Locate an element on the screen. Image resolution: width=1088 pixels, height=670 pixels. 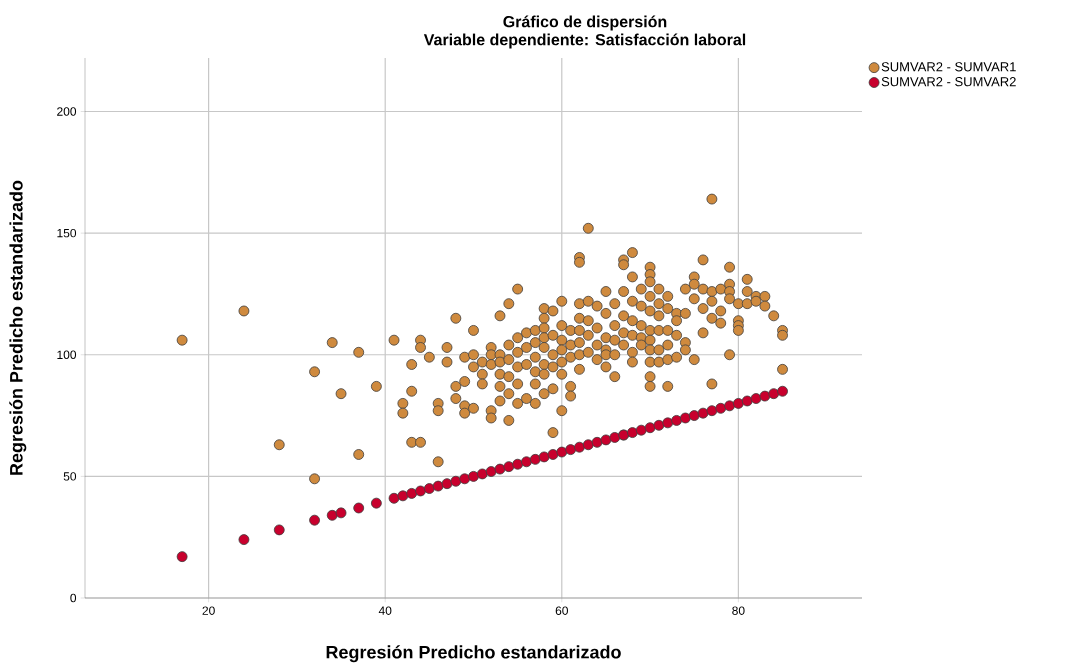
y-tick-label: 50 is located at coordinates (70, 476).